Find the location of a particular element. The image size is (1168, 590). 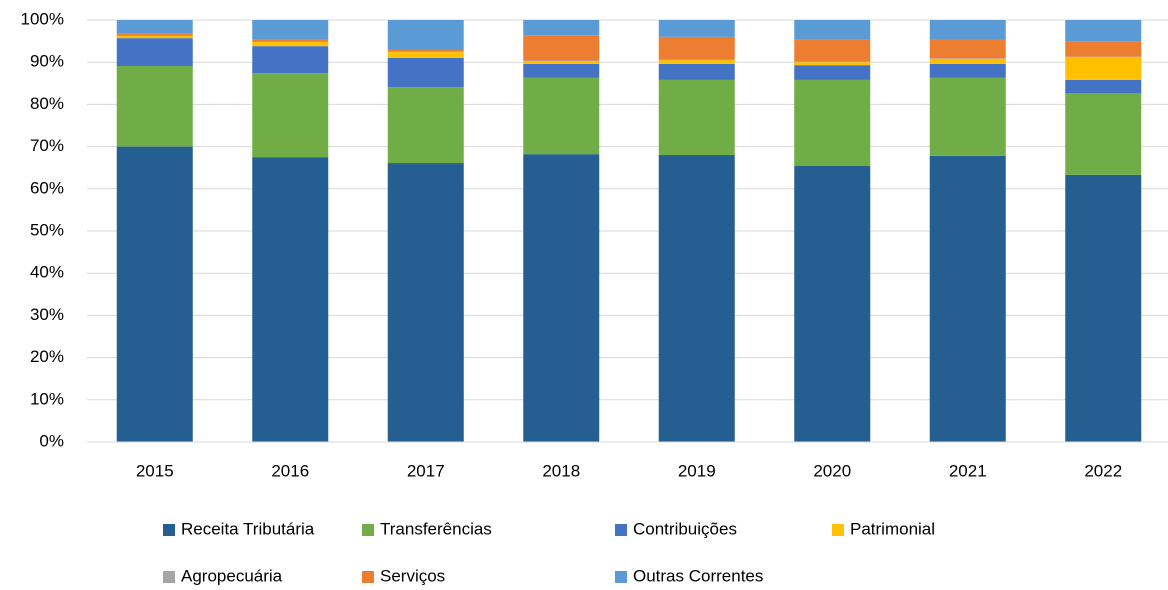

legend-label: Outras Correntes is located at coordinates (698, 575).